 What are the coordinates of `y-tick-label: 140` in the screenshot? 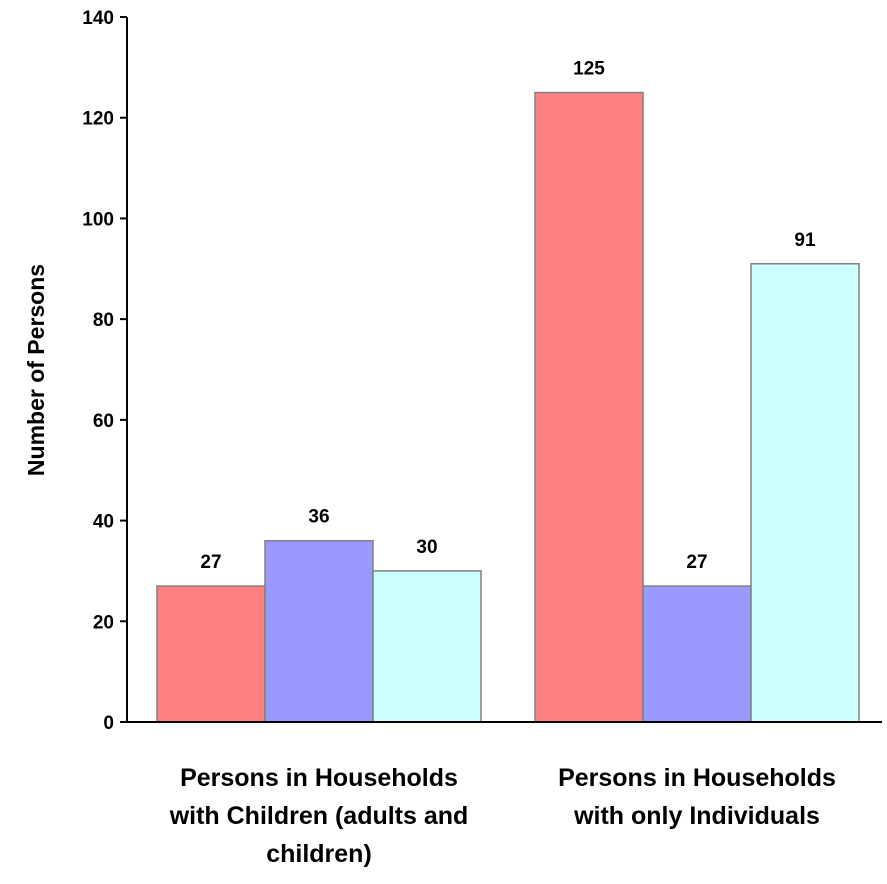 It's located at (98, 18).